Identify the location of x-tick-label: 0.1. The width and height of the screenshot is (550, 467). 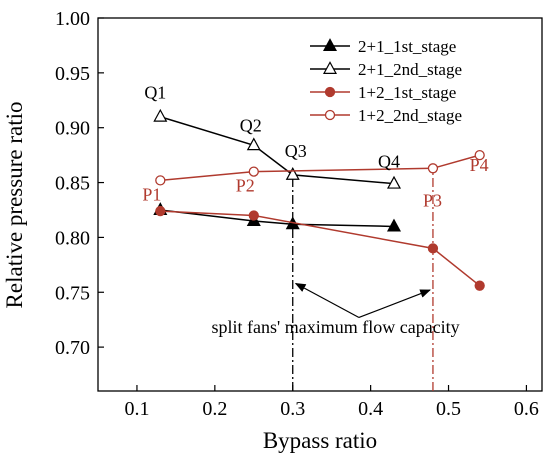
(136, 409).